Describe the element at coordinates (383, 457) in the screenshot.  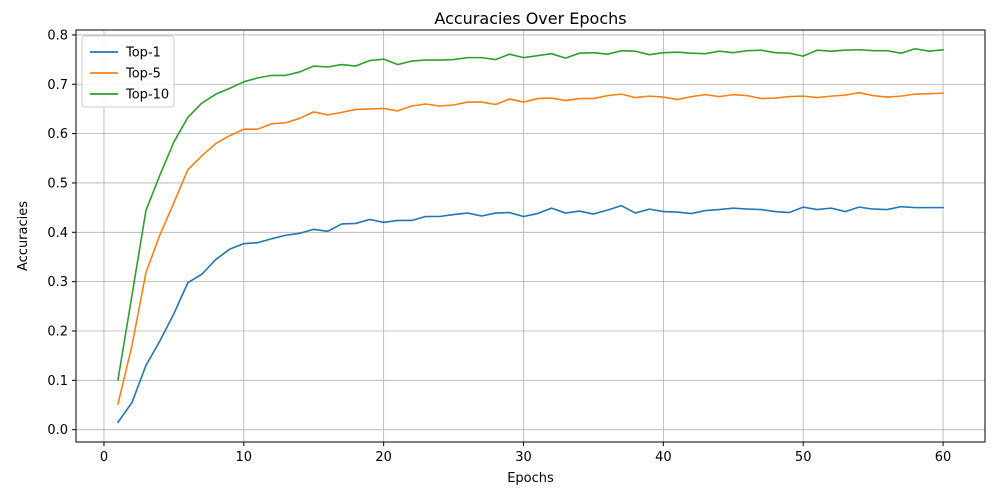
I see `x-tick-label: 20` at that location.